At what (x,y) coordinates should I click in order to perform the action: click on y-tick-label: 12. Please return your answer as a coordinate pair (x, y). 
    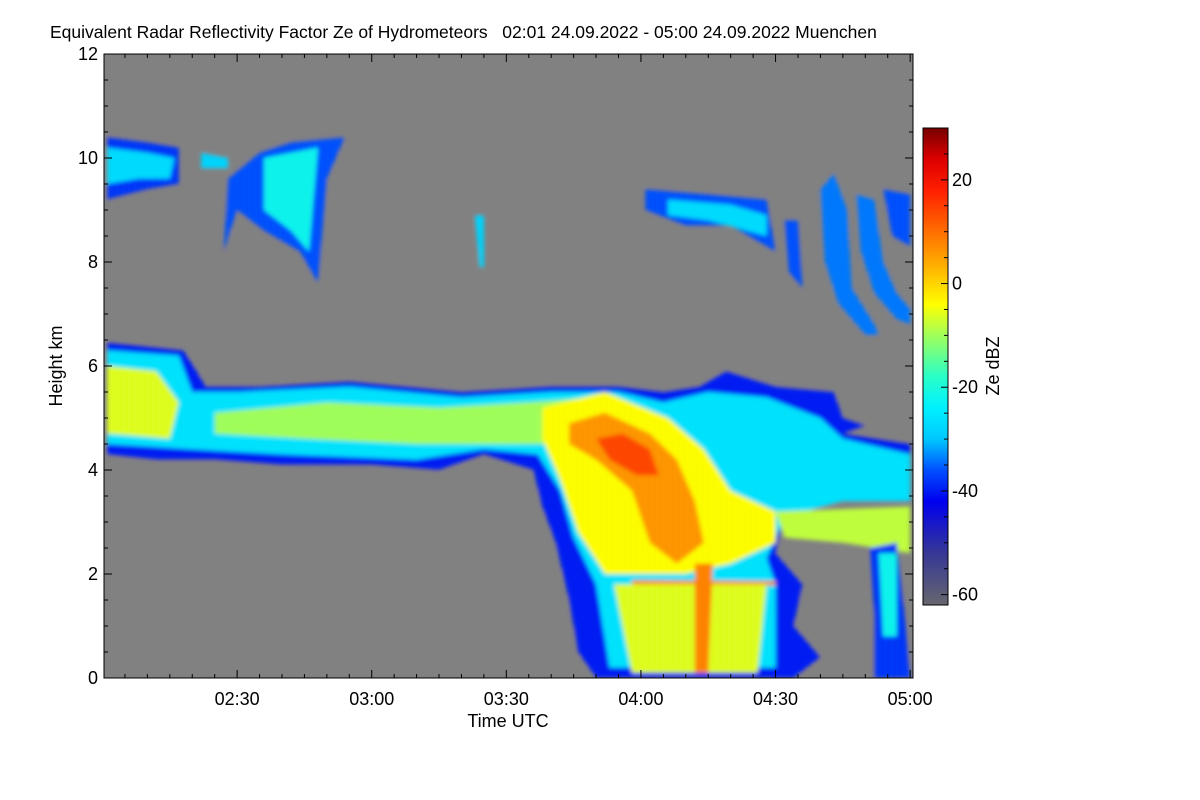
    Looking at the image, I should click on (88, 54).